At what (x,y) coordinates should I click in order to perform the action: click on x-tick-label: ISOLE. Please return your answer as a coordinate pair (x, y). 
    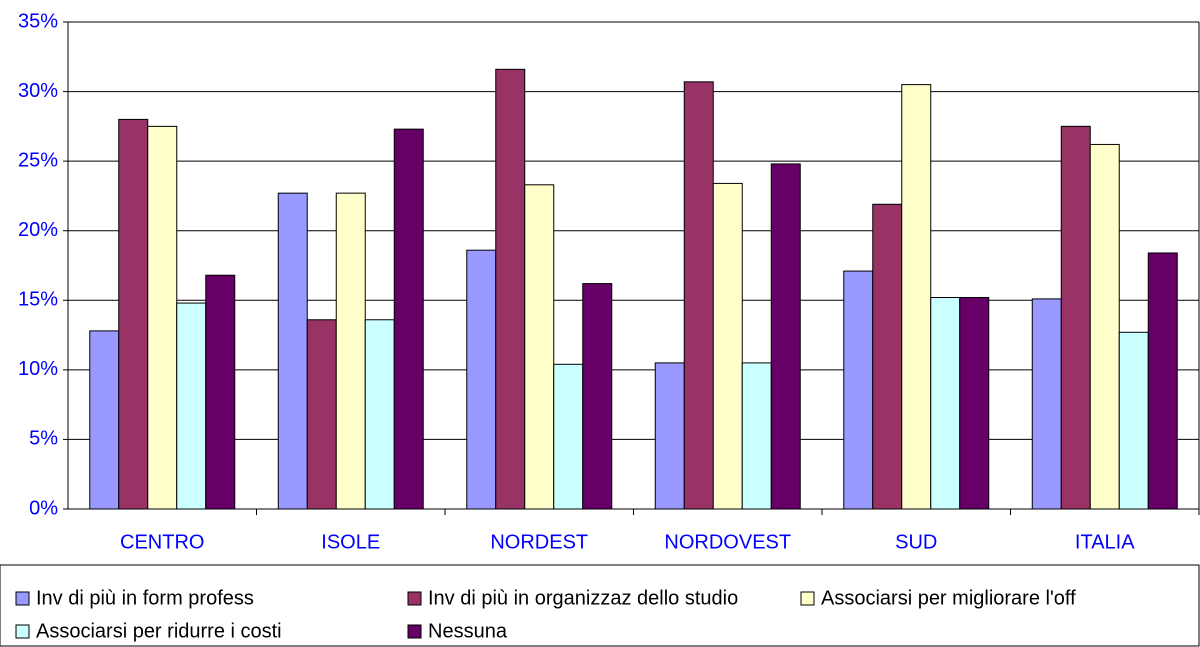
    Looking at the image, I should click on (350, 542).